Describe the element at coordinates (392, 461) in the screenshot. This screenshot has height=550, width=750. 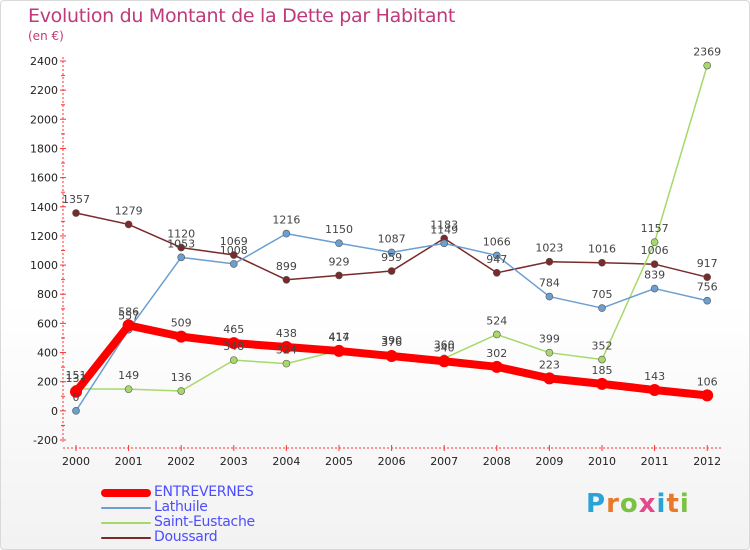
I see `x-tick-label: 2006` at that location.